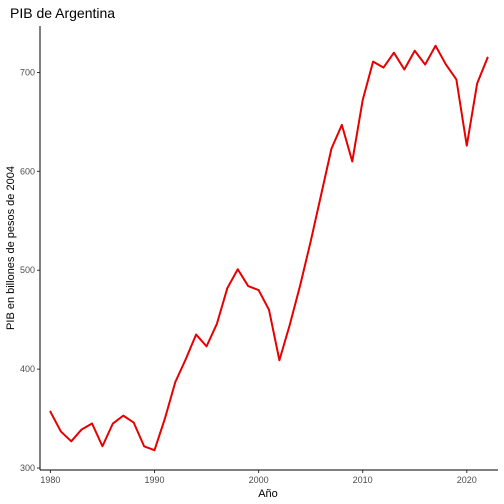 Image resolution: width=504 pixels, height=504 pixels. What do you see at coordinates (259, 480) in the screenshot?
I see `x-tick-label: 2000` at bounding box center [259, 480].